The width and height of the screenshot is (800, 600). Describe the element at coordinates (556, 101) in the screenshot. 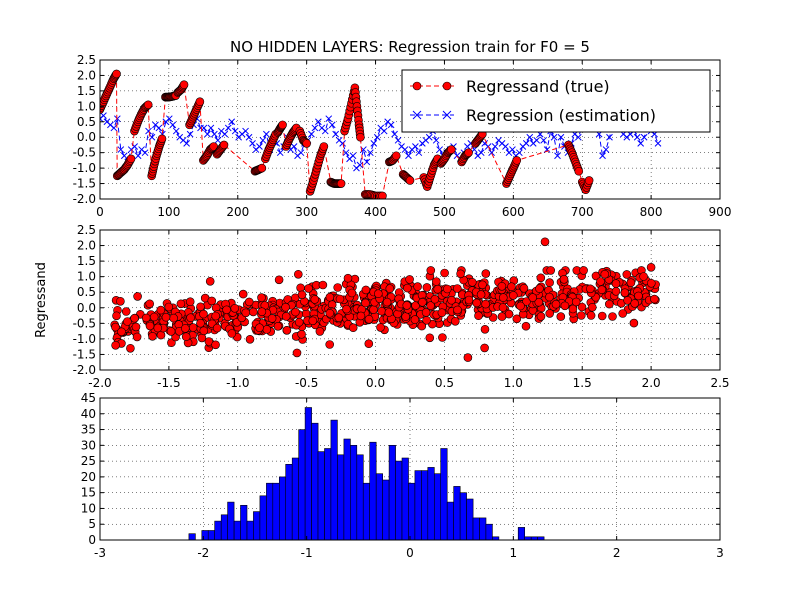

I see `legend: Regressand (true) Regression (estimation)` at that location.